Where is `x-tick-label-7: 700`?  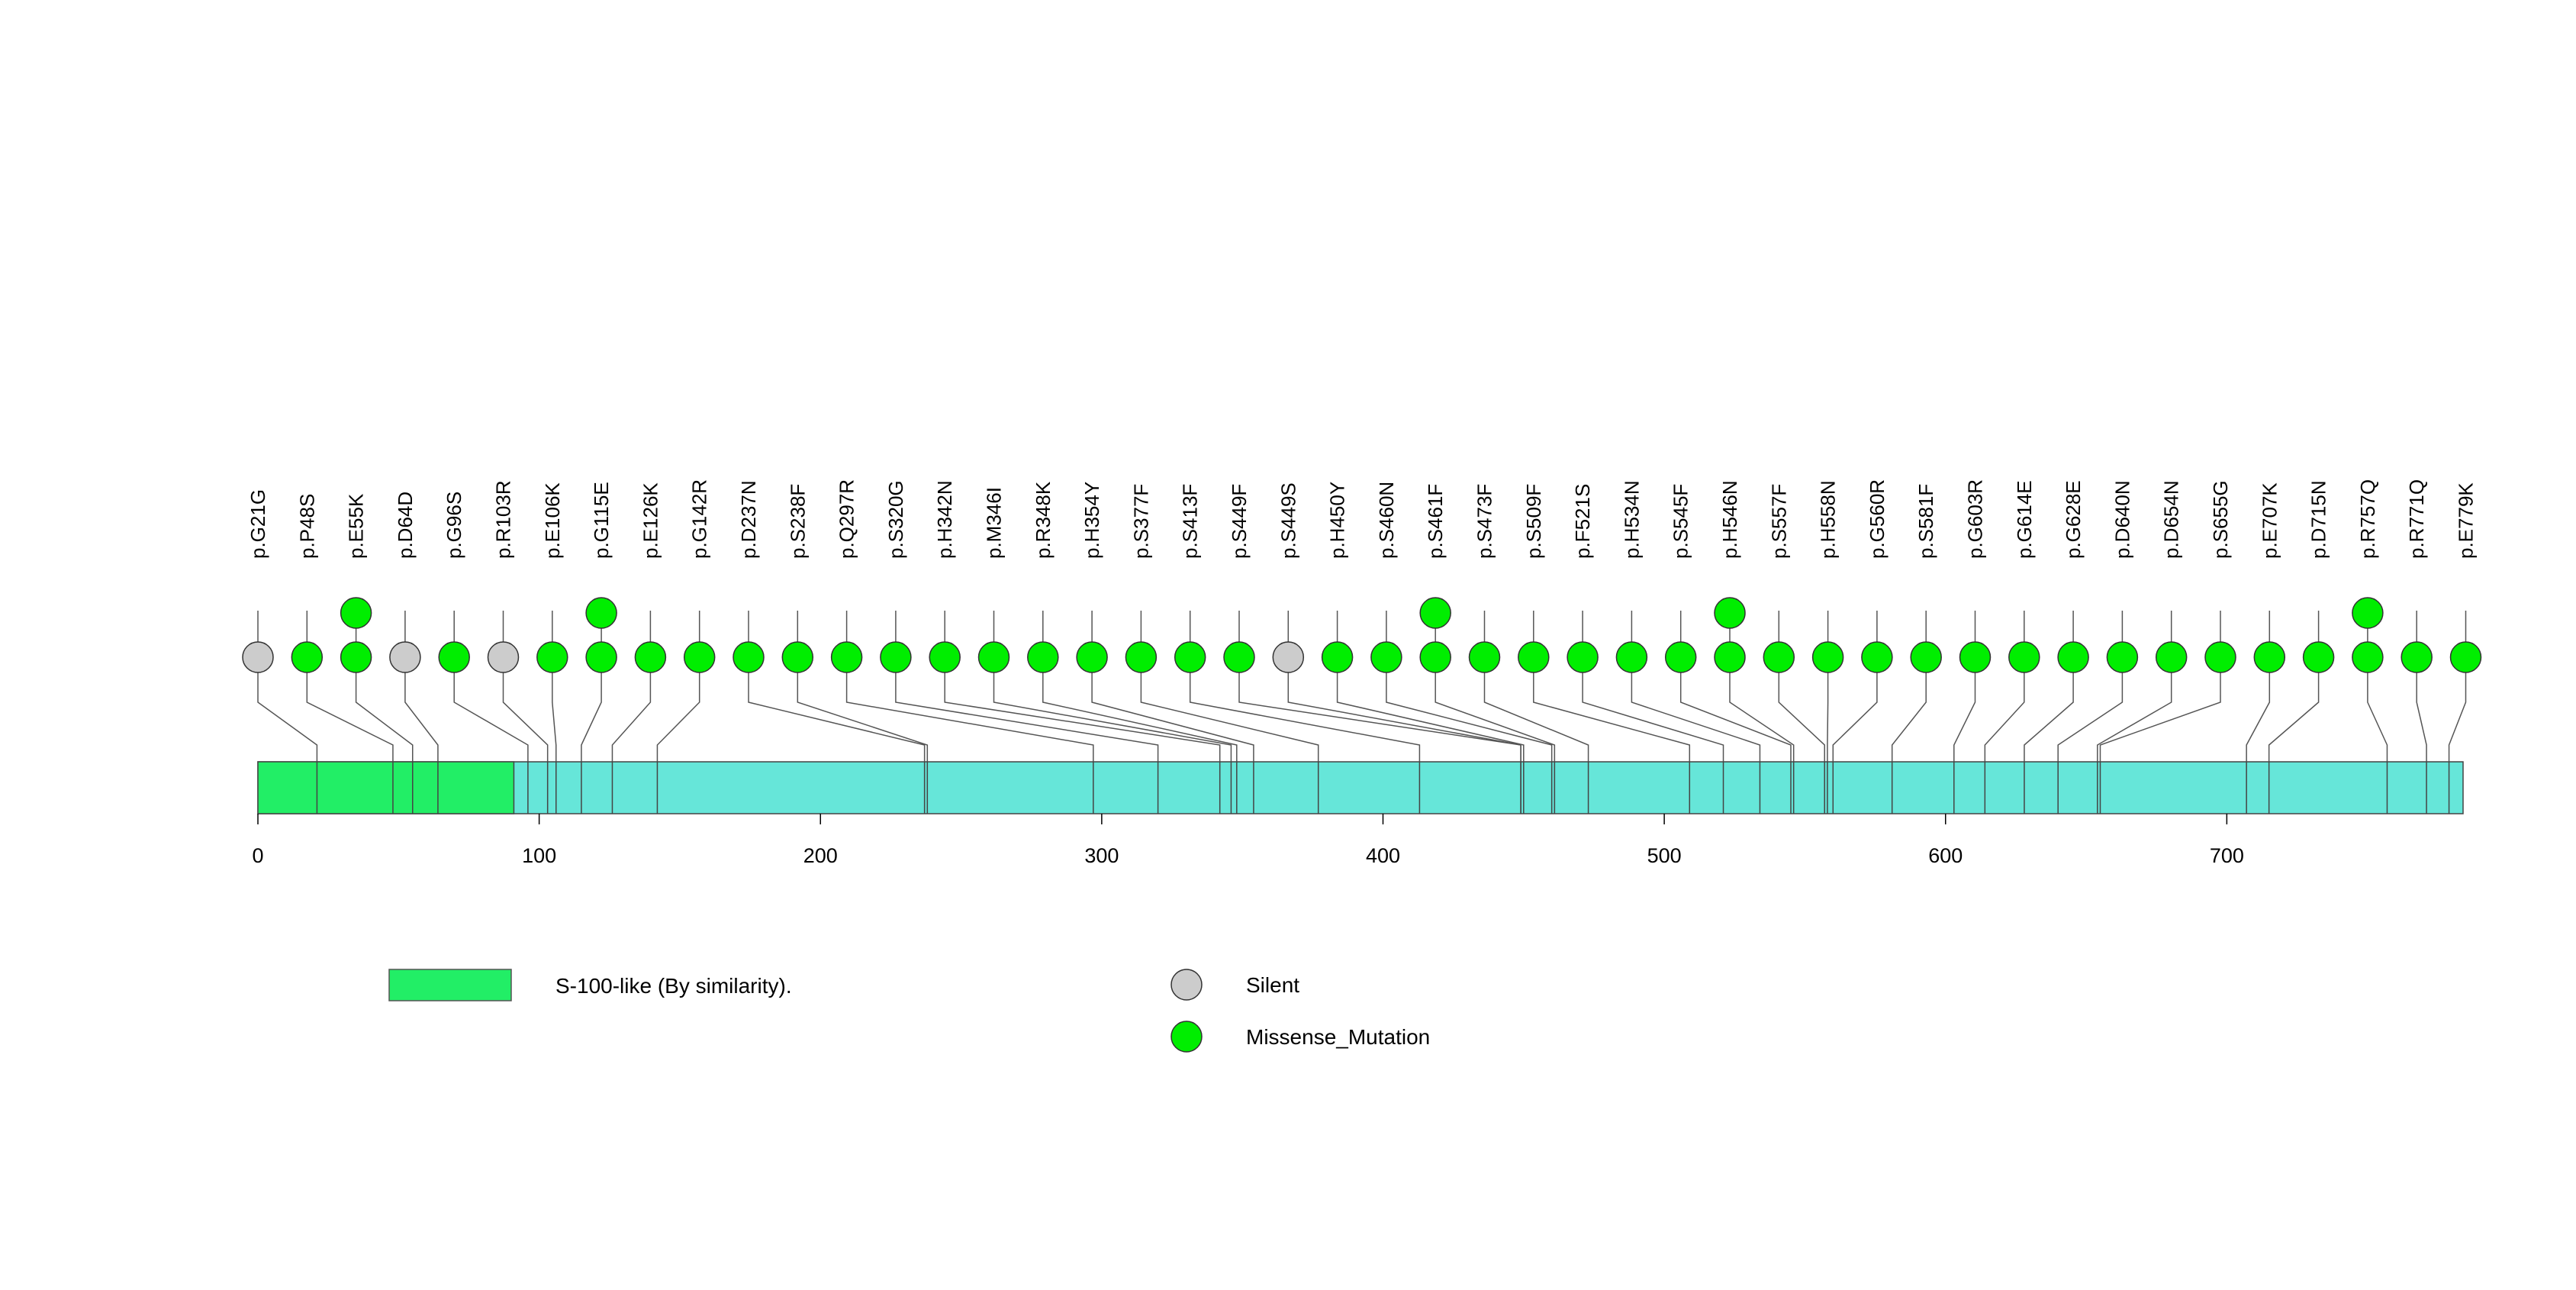
x-tick-label-7: 700 is located at coordinates (2227, 856).